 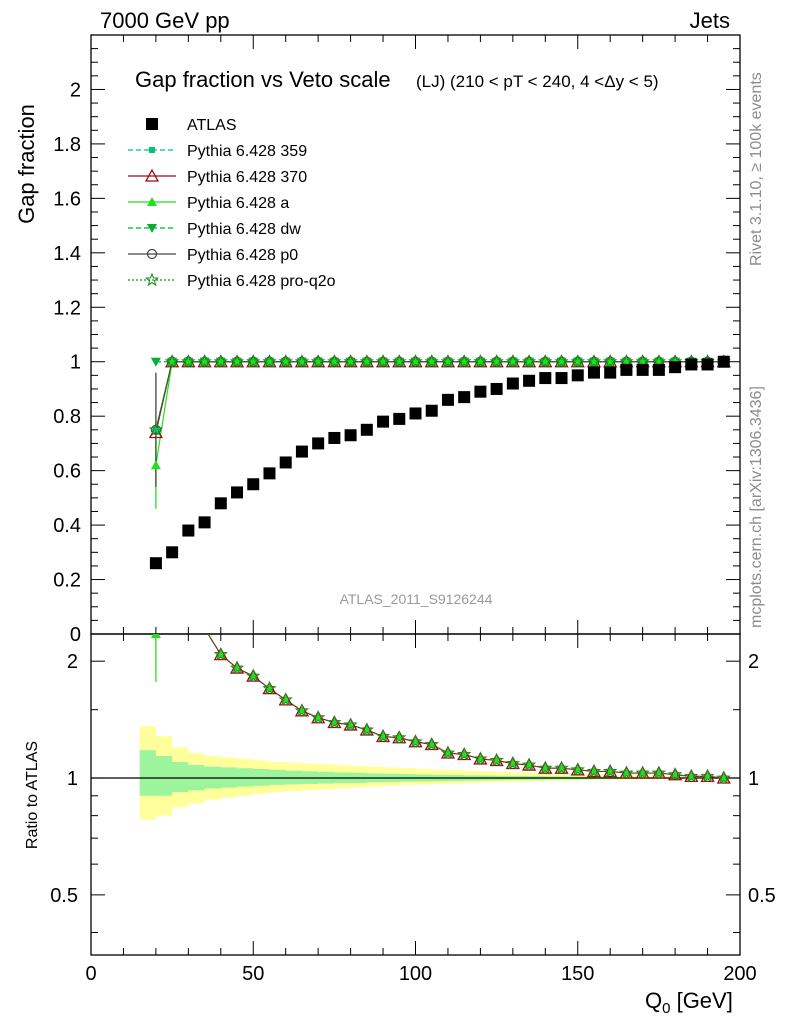 What do you see at coordinates (440, 709) in the screenshot?
I see `ratio-series-group` at bounding box center [440, 709].